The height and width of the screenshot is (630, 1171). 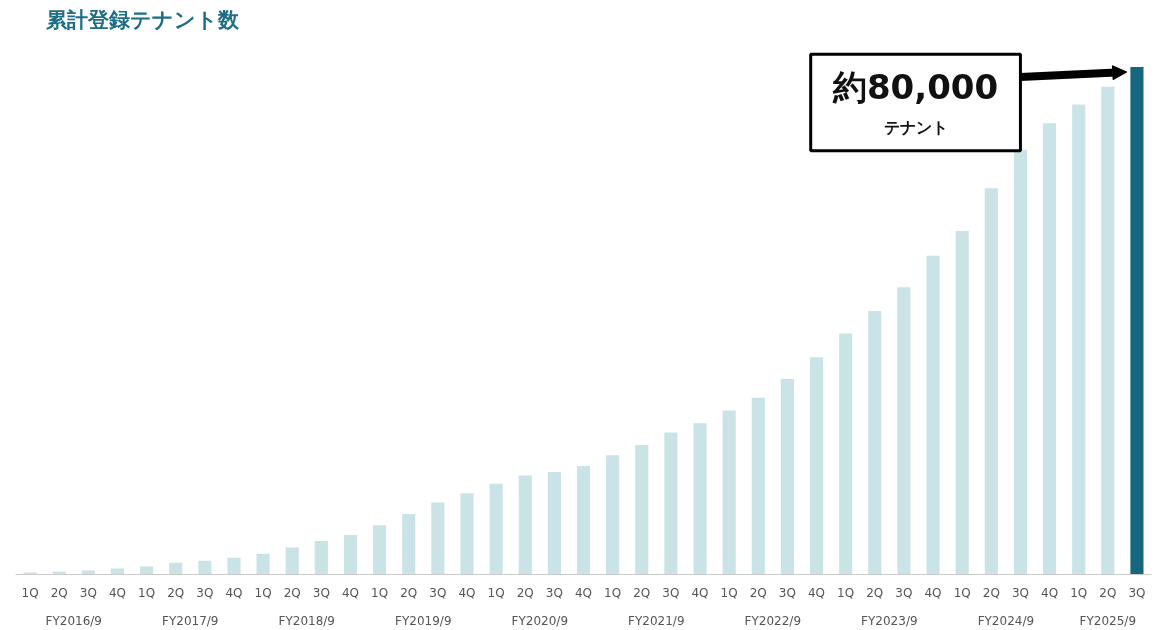 I want to click on text: FY2019/9, so click(x=423, y=620).